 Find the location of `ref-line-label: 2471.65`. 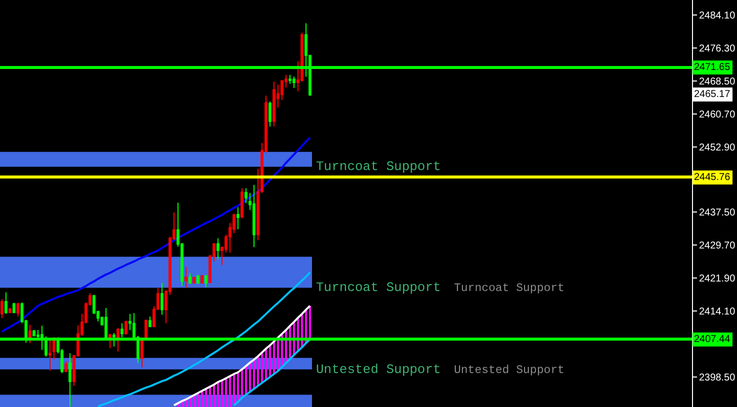

ref-line-label: 2471.65 is located at coordinates (712, 67).